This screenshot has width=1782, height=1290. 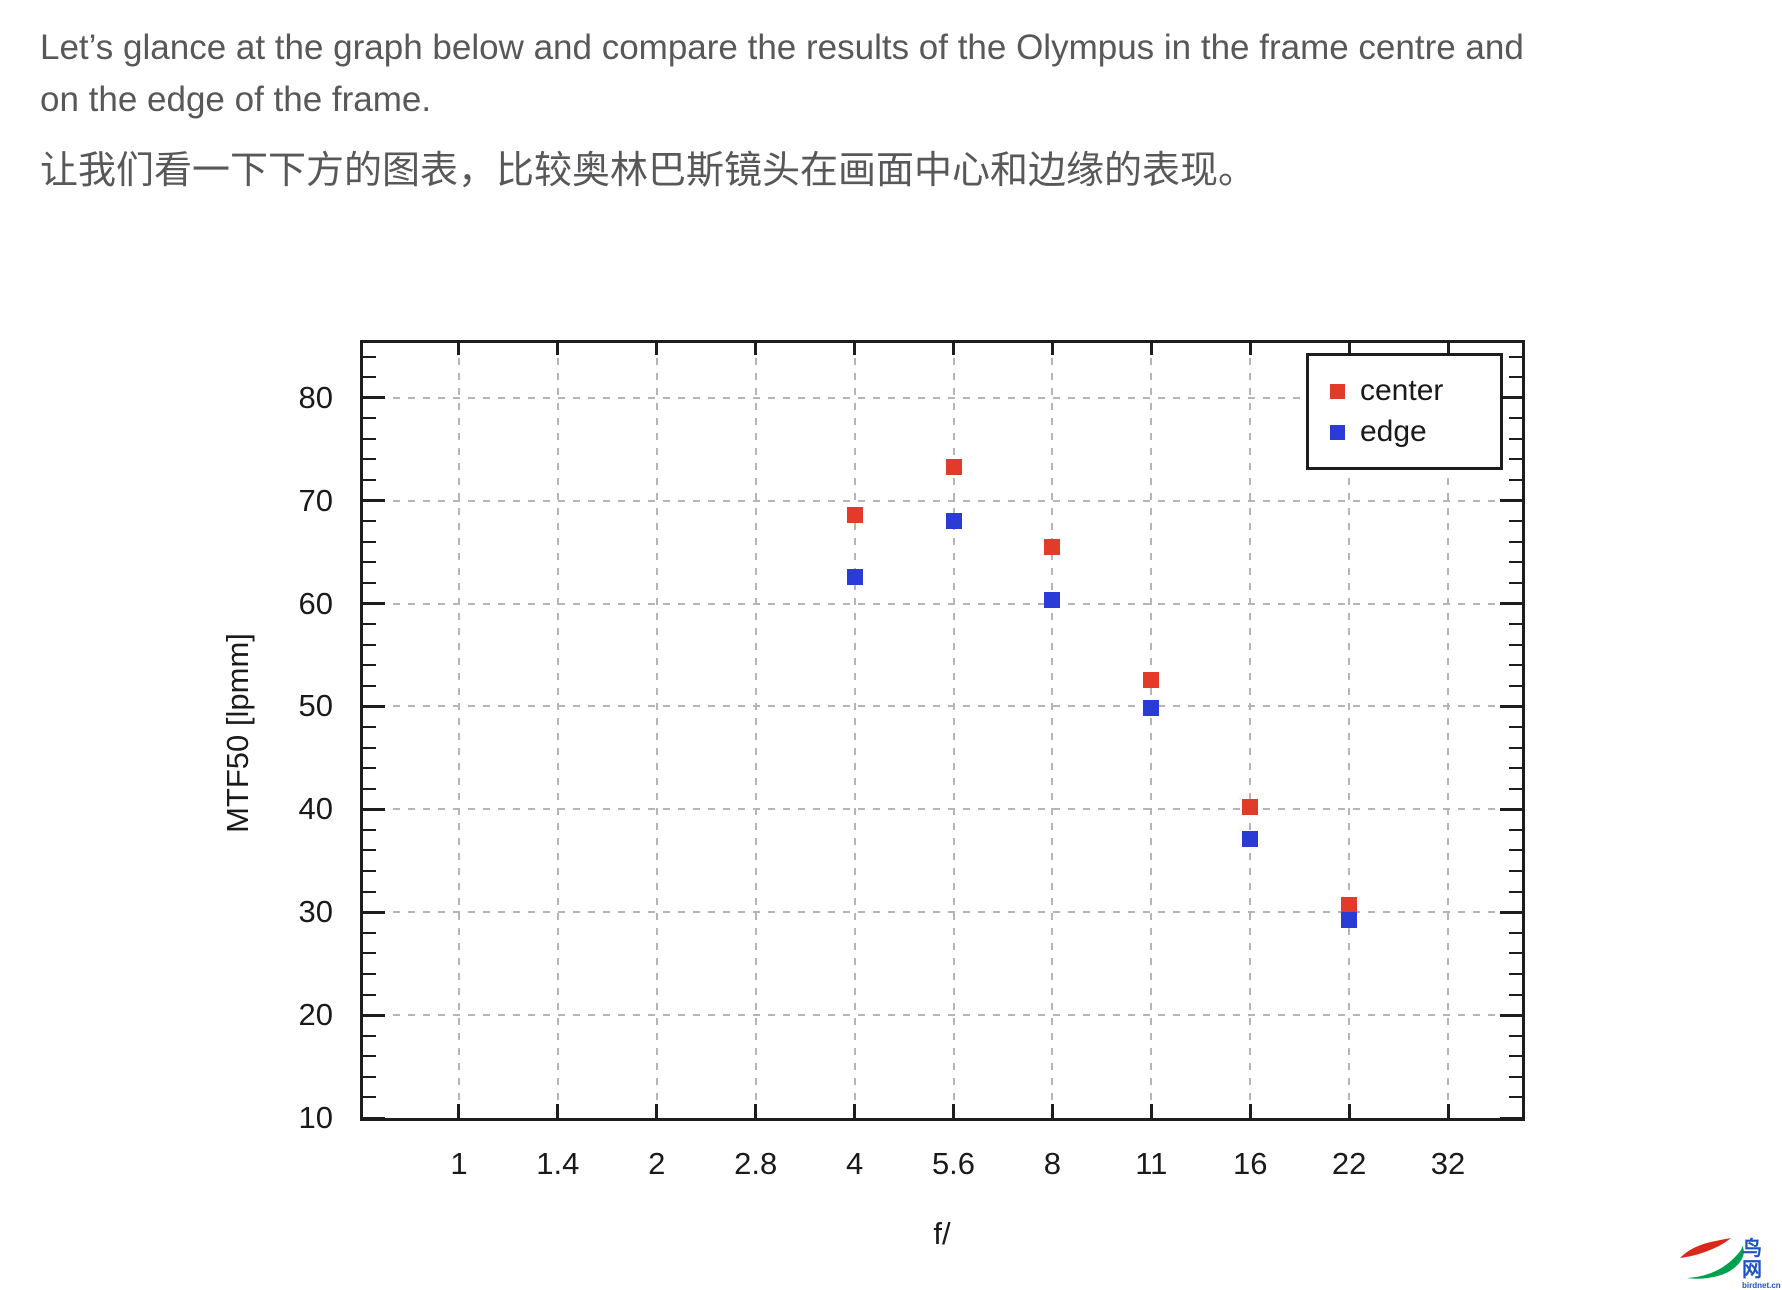 What do you see at coordinates (953, 1163) in the screenshot?
I see `x-tick-label: 5.6` at bounding box center [953, 1163].